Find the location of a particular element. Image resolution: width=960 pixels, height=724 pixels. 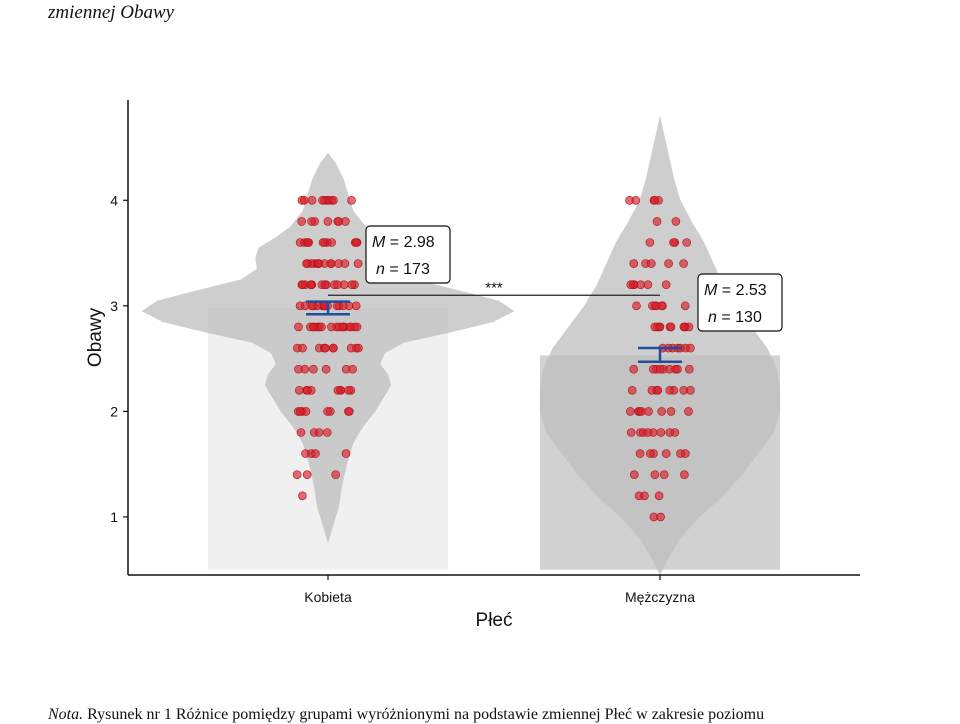

mean-label: M = 2.53 is located at coordinates (735, 290).